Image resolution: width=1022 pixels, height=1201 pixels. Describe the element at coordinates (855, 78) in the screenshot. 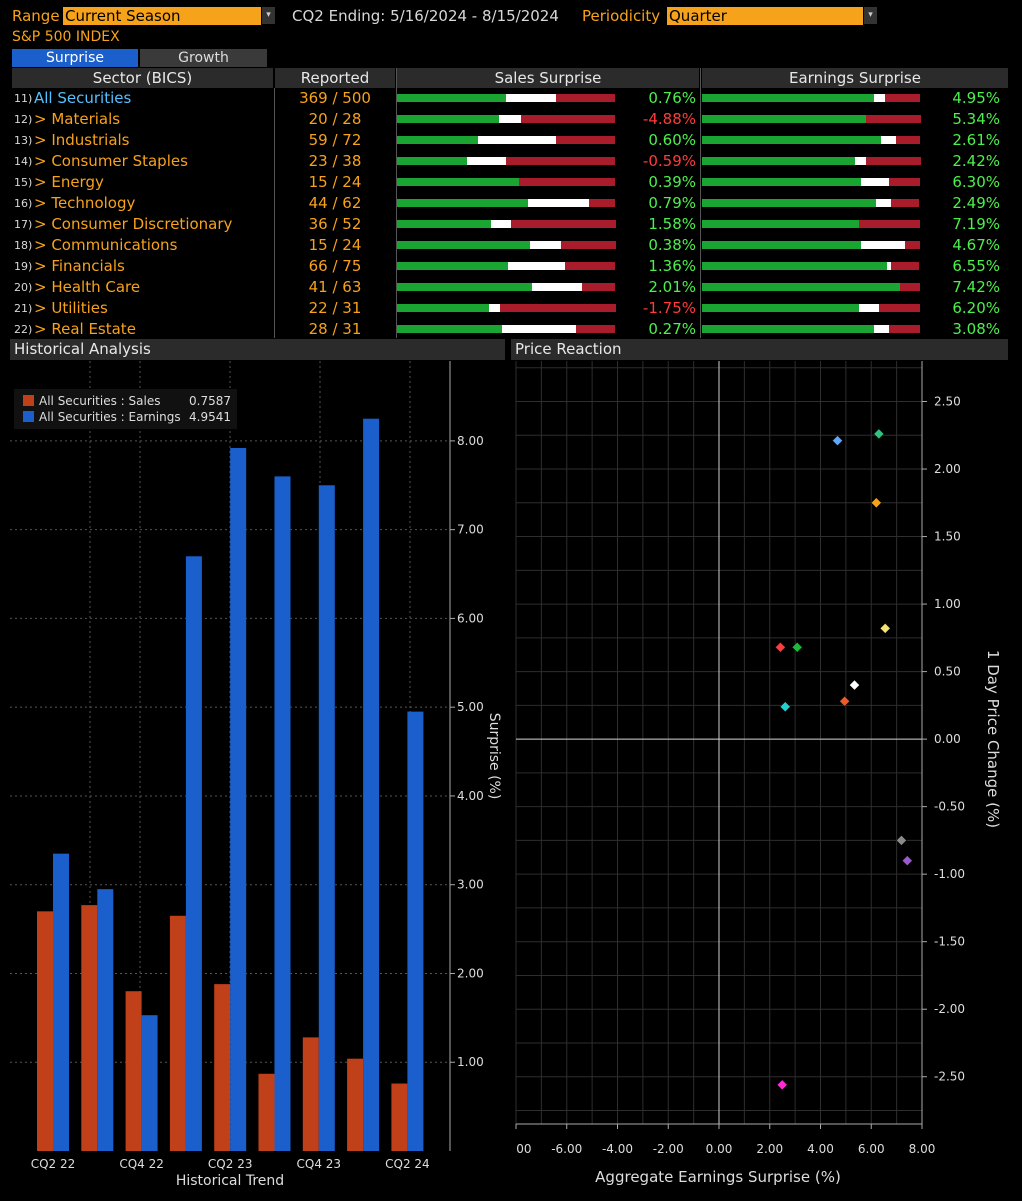

I see `header-earnings-surprise: Earnings Surprise` at that location.